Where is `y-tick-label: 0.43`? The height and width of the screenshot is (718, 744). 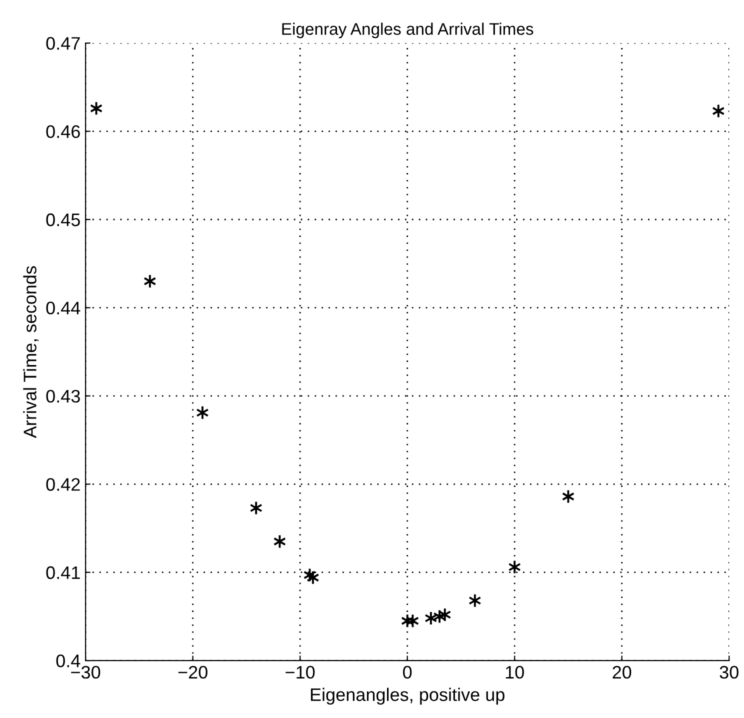 y-tick-label: 0.43 is located at coordinates (63, 396).